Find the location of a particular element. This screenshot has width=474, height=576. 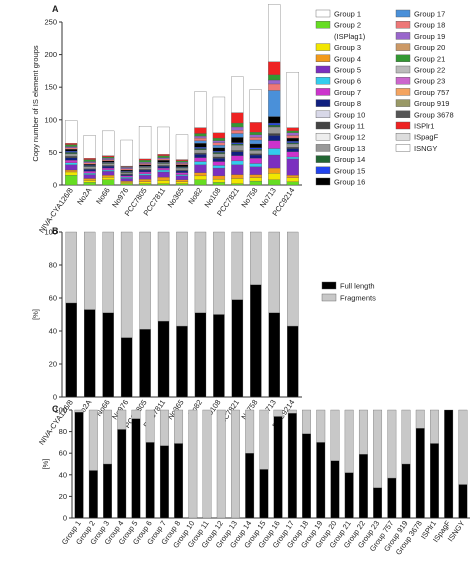

legend-label: Group 20 is located at coordinates (429, 47).